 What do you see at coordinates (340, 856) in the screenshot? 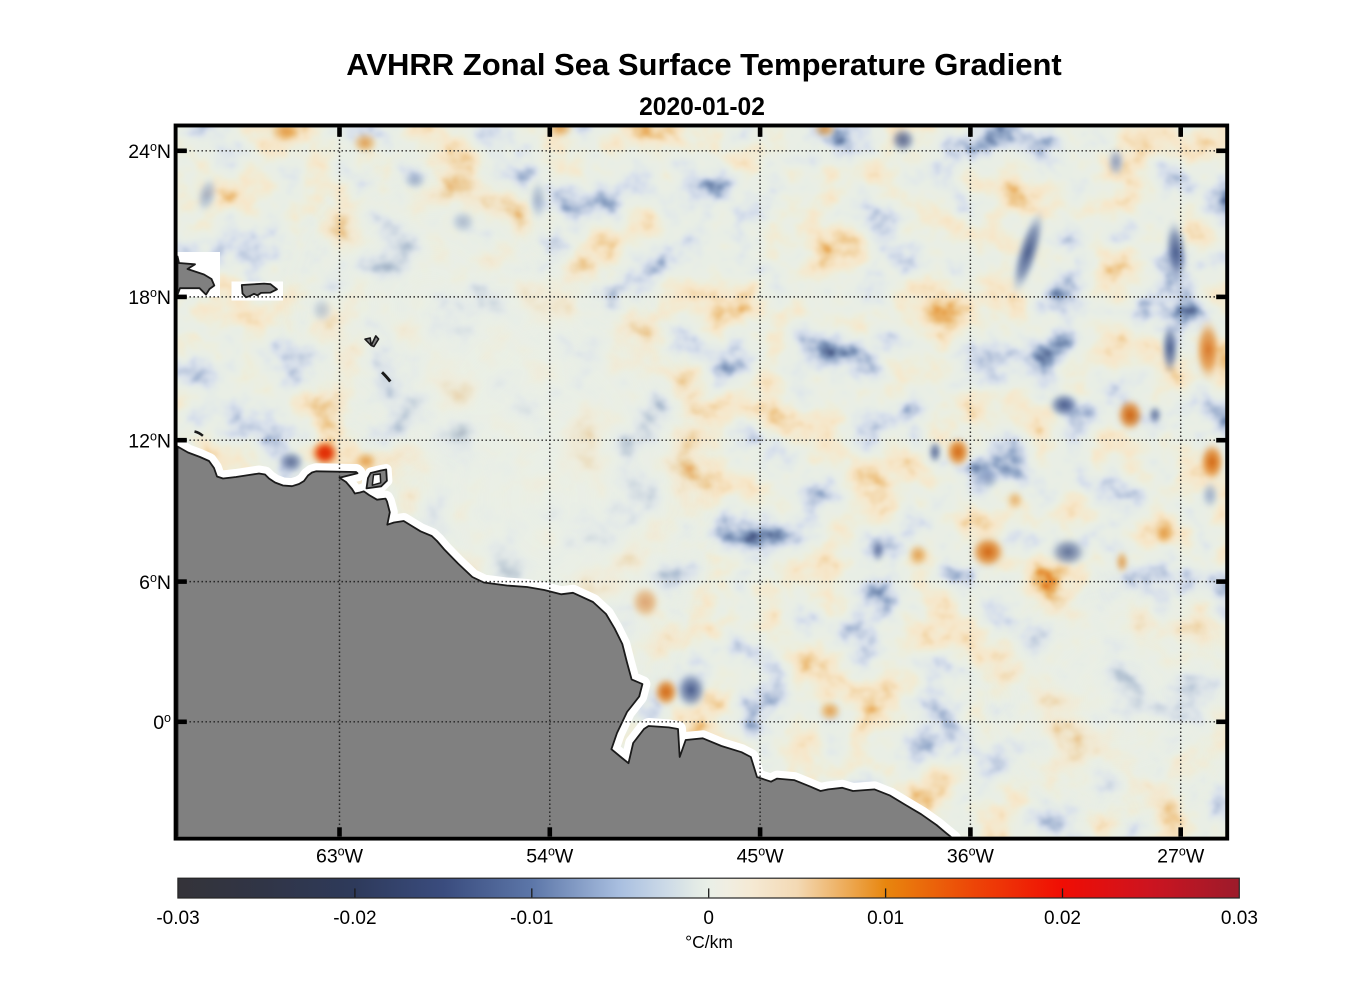
I see `svg-text: 63oW` at bounding box center [340, 856].